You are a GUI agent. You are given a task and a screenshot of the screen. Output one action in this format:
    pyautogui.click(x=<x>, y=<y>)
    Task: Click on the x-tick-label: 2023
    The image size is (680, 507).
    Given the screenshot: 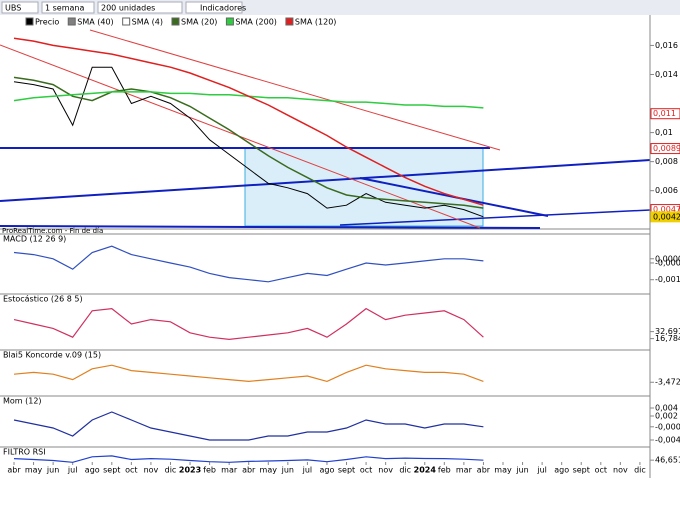 What is the action you would take?
    pyautogui.click(x=190, y=470)
    